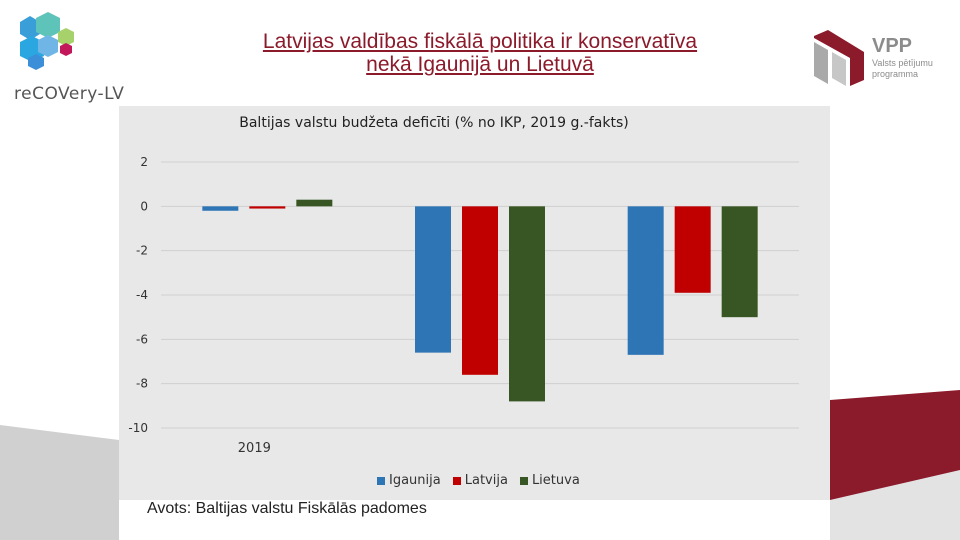 The height and width of the screenshot is (540, 960). What do you see at coordinates (138, 428) in the screenshot?
I see `y-tick-label: -10` at bounding box center [138, 428].